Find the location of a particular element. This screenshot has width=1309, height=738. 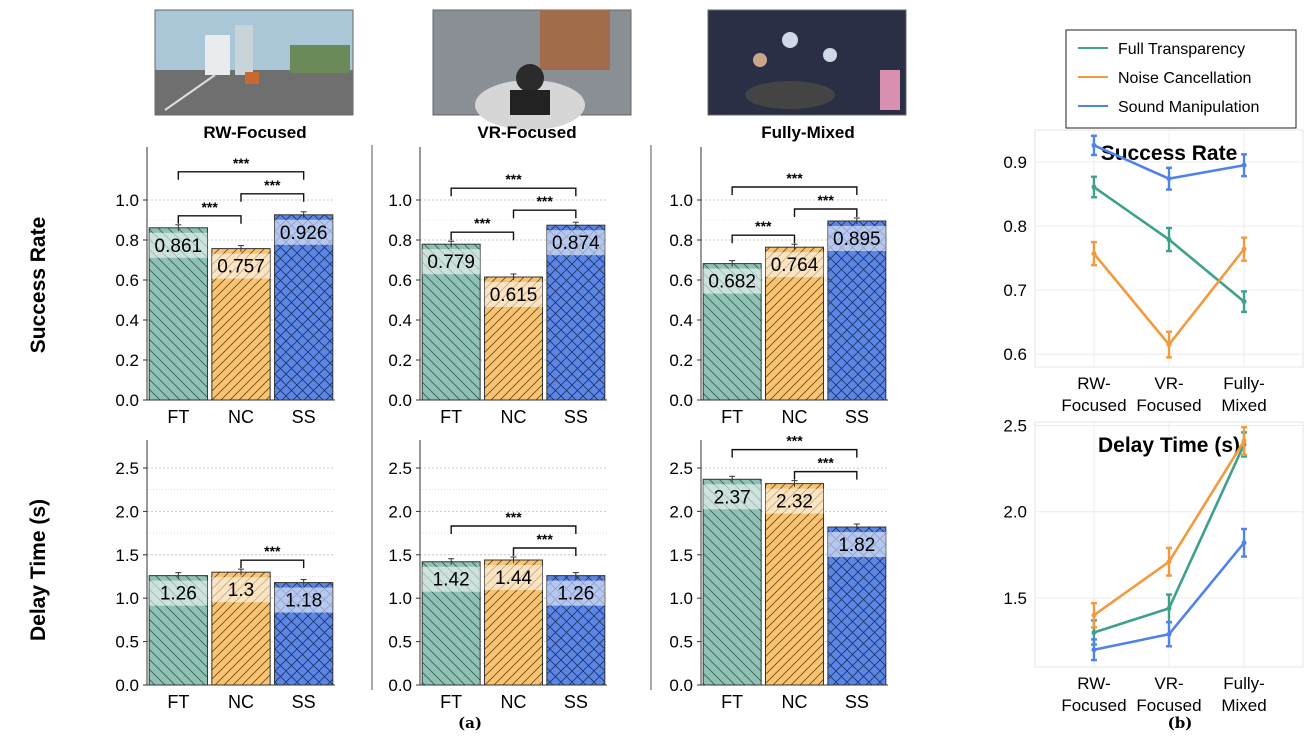

thumbnail-fully-mixed is located at coordinates (807, 62).